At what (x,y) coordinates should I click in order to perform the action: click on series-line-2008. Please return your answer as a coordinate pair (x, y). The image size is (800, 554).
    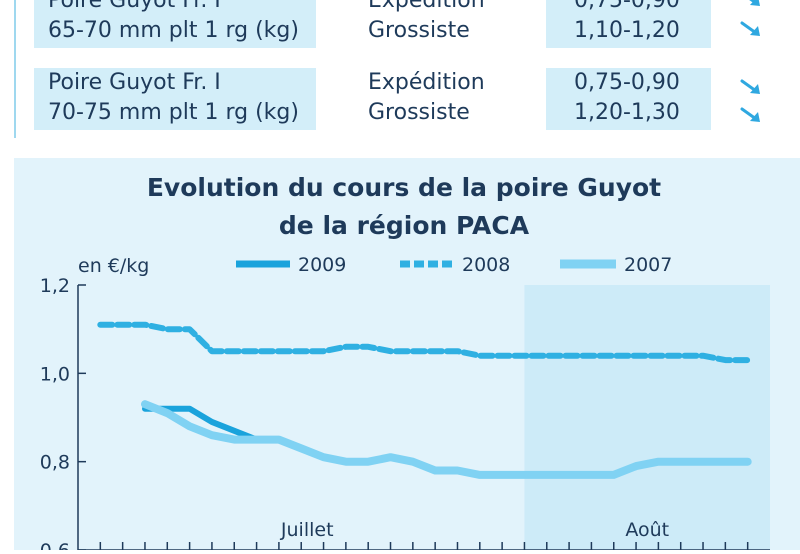
    Looking at the image, I should click on (424, 342).